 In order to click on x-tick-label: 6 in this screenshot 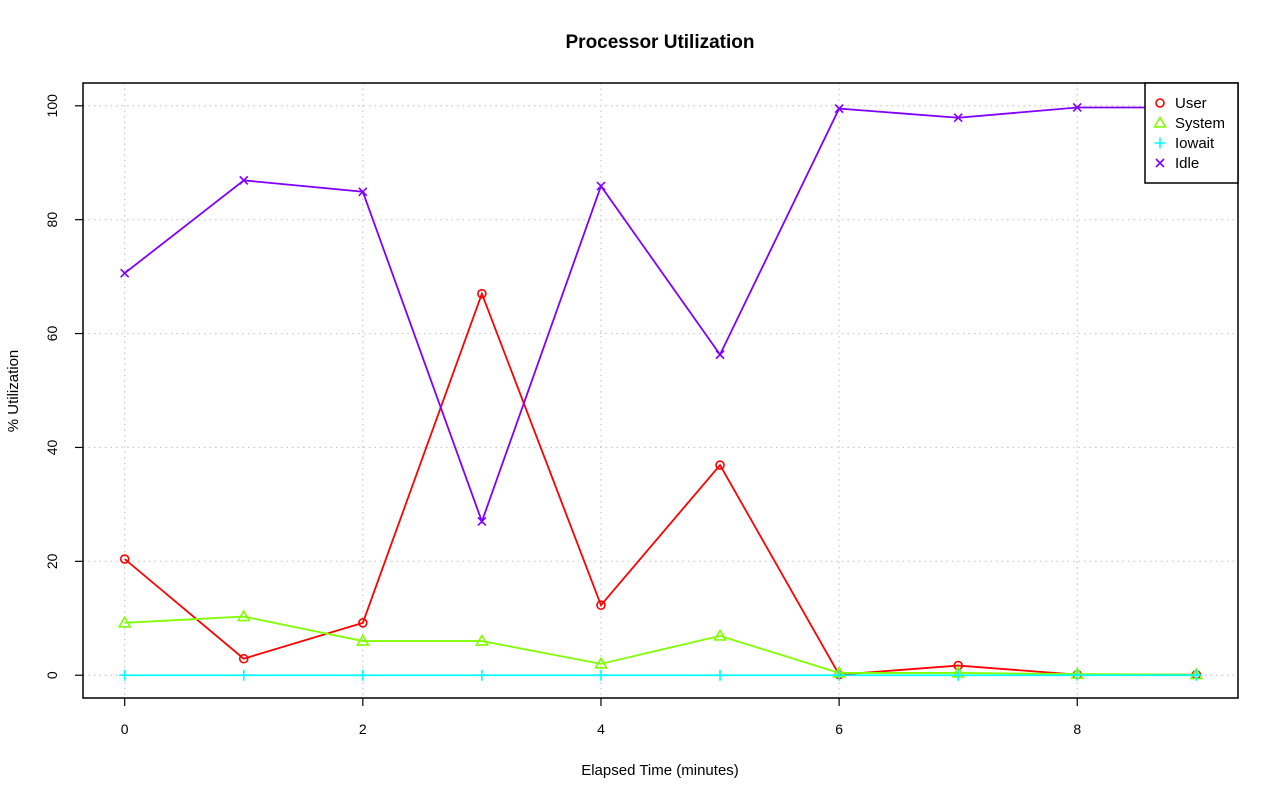, I will do `click(839, 729)`.